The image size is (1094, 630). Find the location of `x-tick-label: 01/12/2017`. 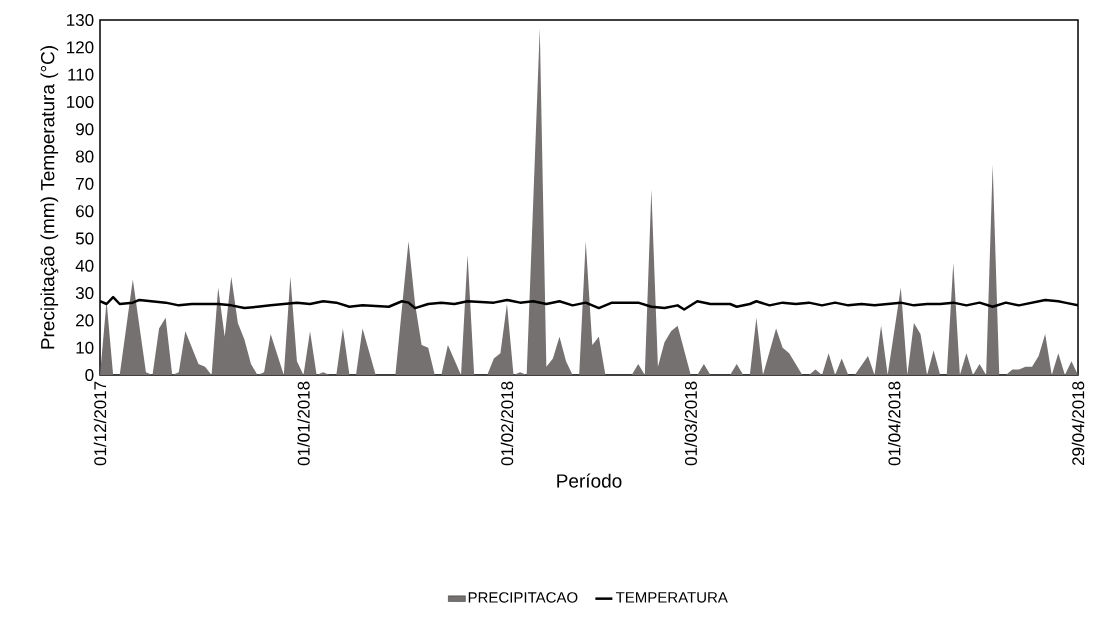

x-tick-label: 01/12/2017 is located at coordinates (100, 423).